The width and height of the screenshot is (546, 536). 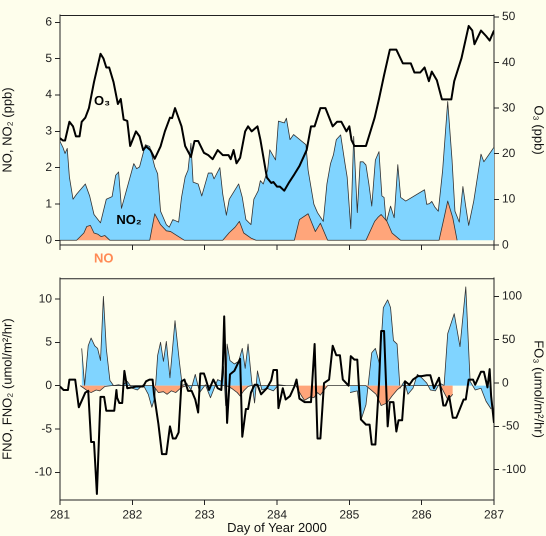 What do you see at coordinates (349, 515) in the screenshot?
I see `x-tick-label: 285` at bounding box center [349, 515].